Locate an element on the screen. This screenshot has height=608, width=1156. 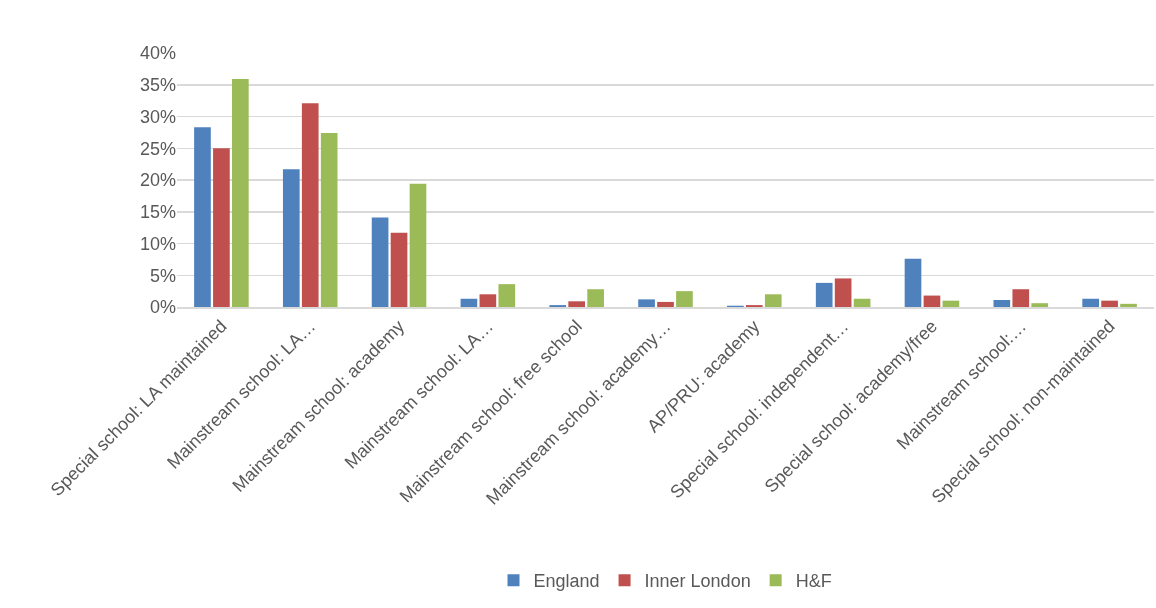
legend-label: England is located at coordinates (566, 581).